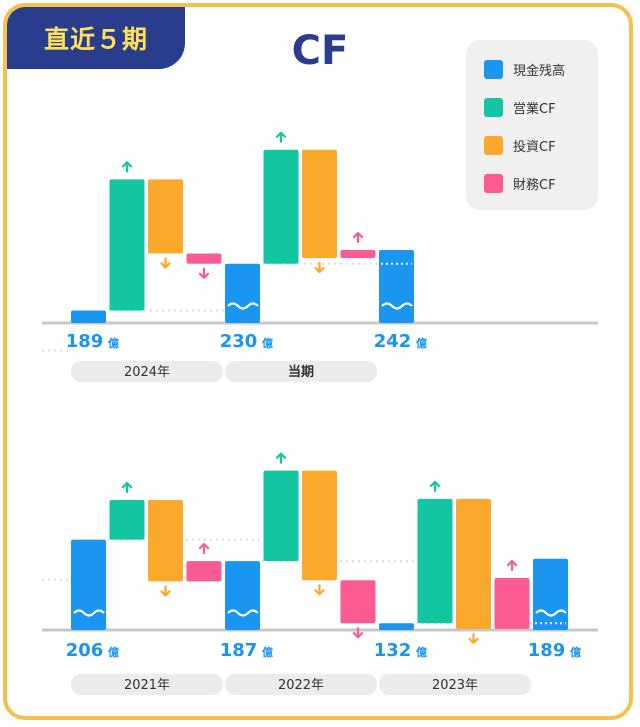 The width and height of the screenshot is (640, 727). I want to click on legend: 現金残高 営業CF 投資CF 財務CF, so click(532, 125).